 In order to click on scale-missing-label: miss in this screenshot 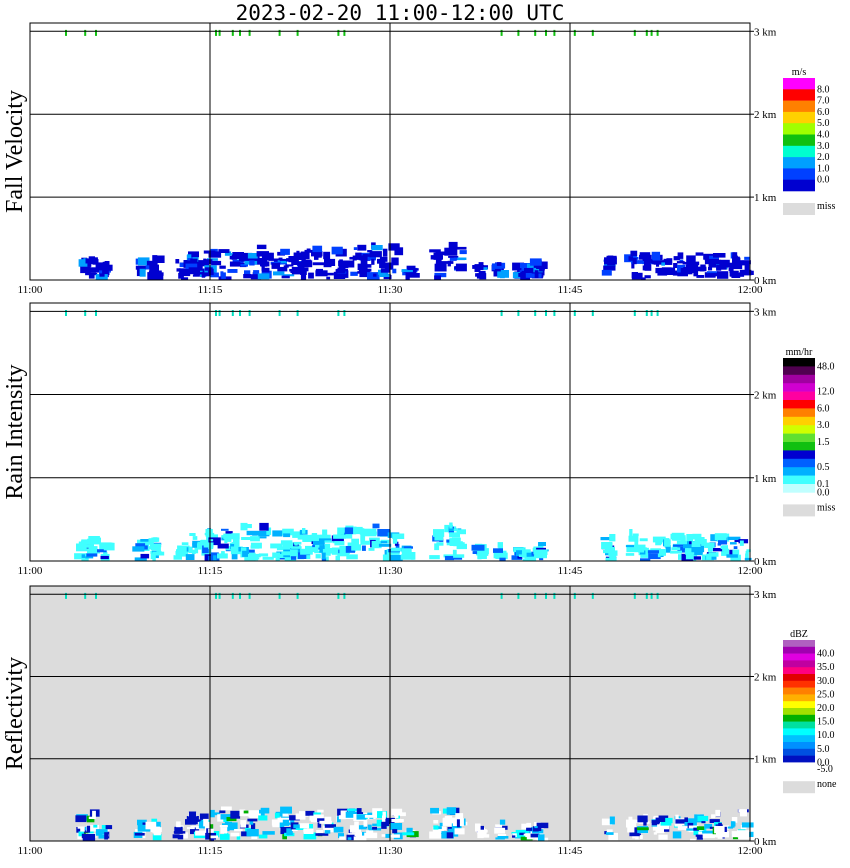, I will do `click(826, 507)`.